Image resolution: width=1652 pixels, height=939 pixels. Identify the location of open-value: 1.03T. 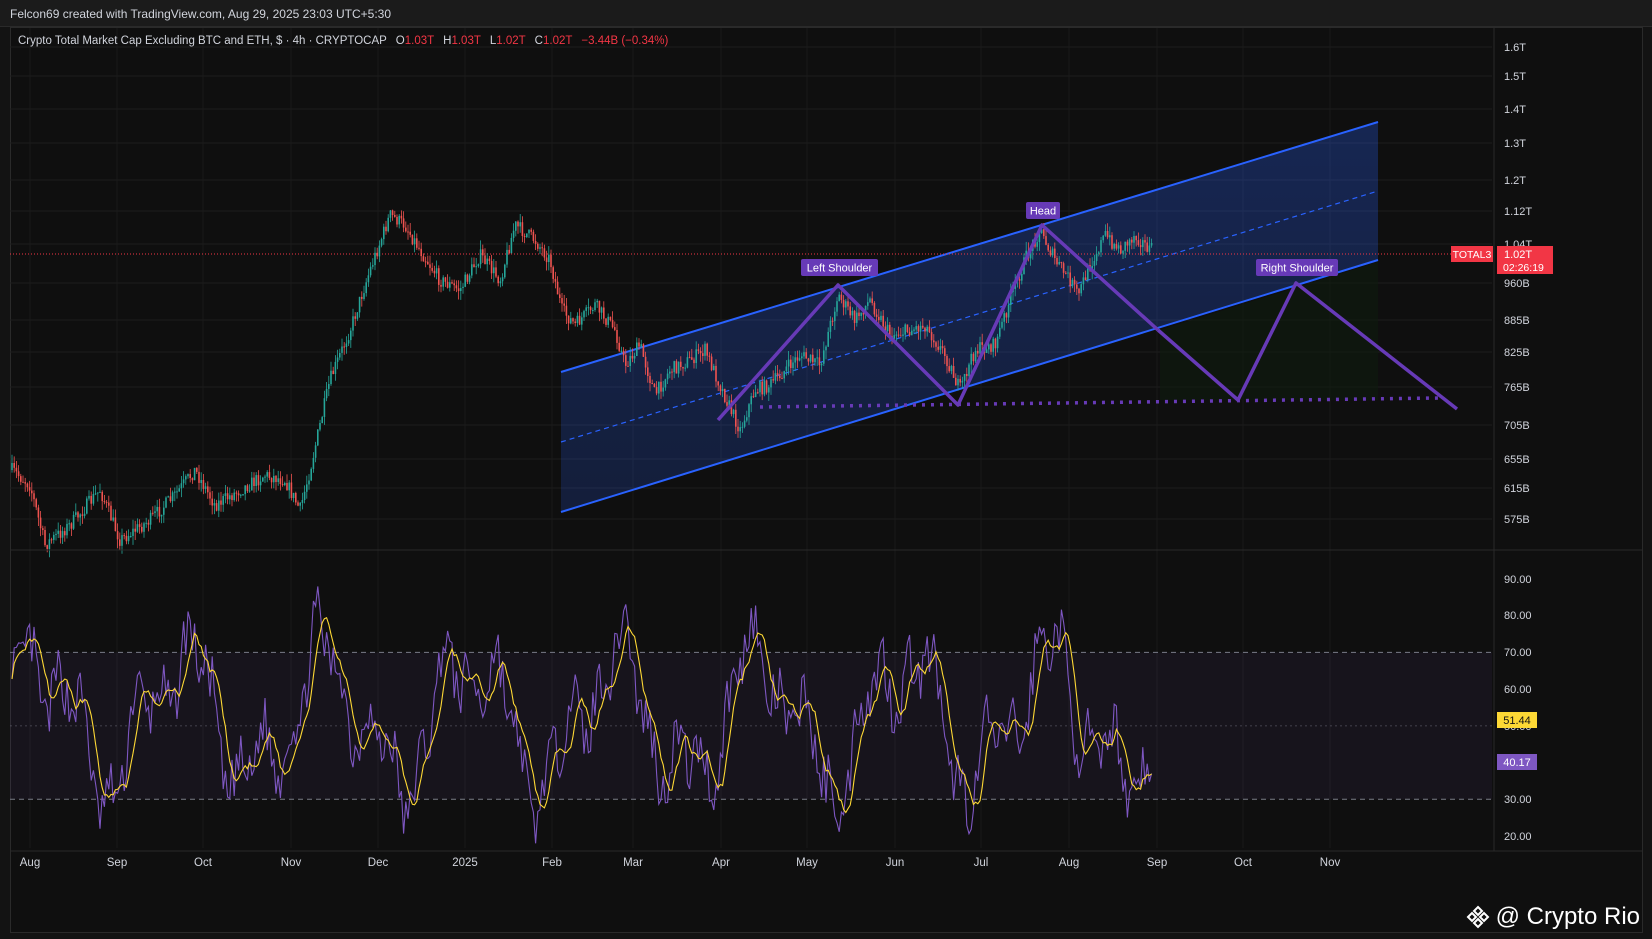
(419, 41).